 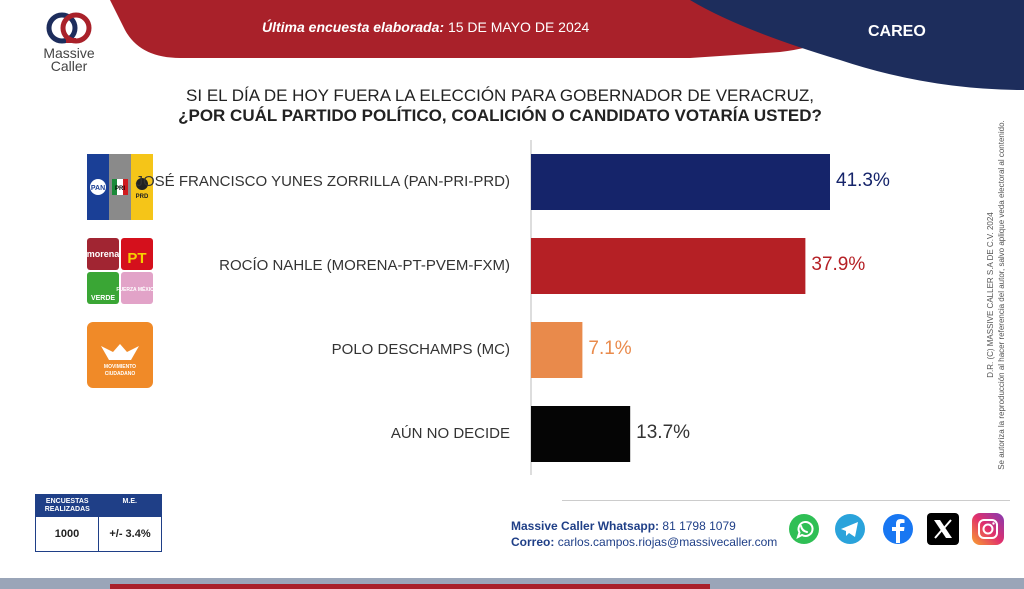 What do you see at coordinates (120, 367) in the screenshot?
I see `mc-text-line1: MOVIMIENTO` at bounding box center [120, 367].